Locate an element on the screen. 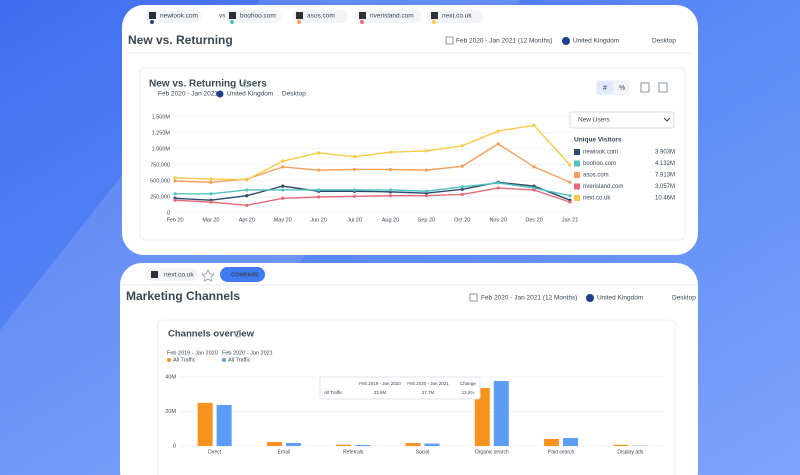 This screenshot has width=800, height=475. x-tick-label: Paid search is located at coordinates (561, 452).